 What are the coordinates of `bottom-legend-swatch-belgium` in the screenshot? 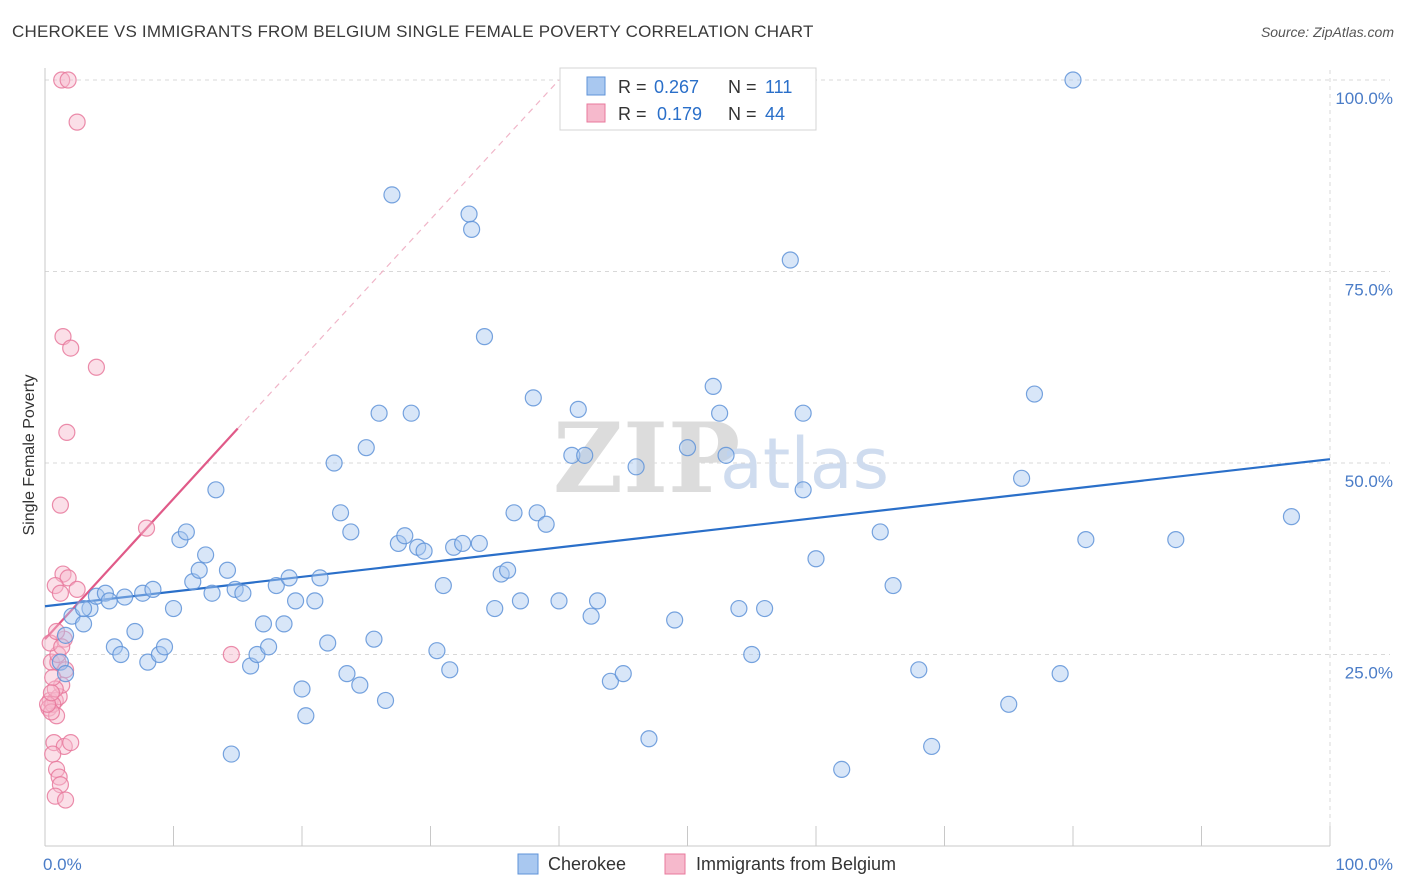 It's located at (675, 864).